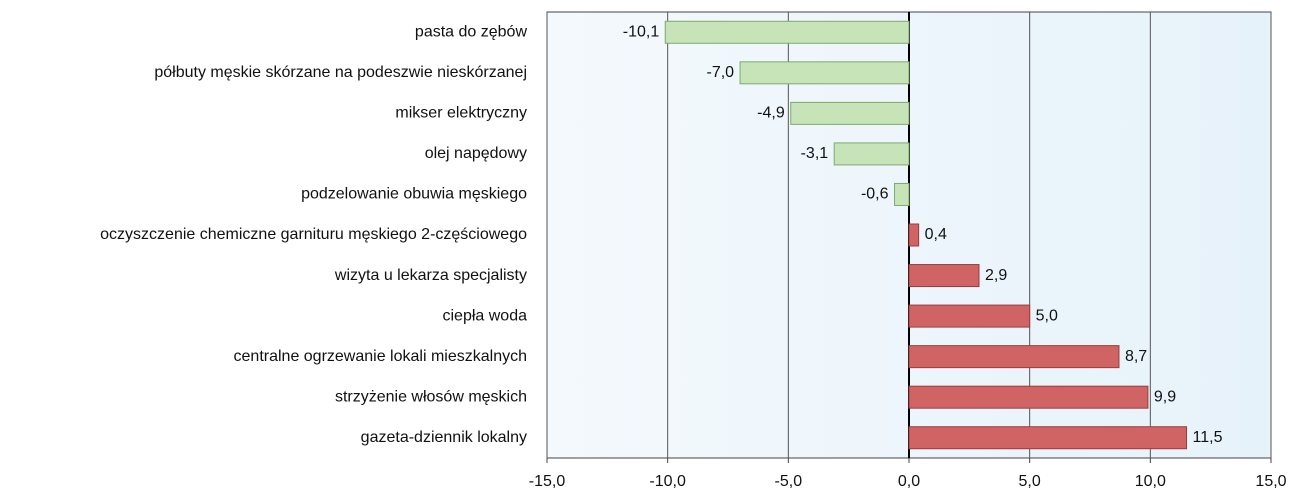  What do you see at coordinates (641, 31) in the screenshot?
I see `value-label: -10,1` at bounding box center [641, 31].